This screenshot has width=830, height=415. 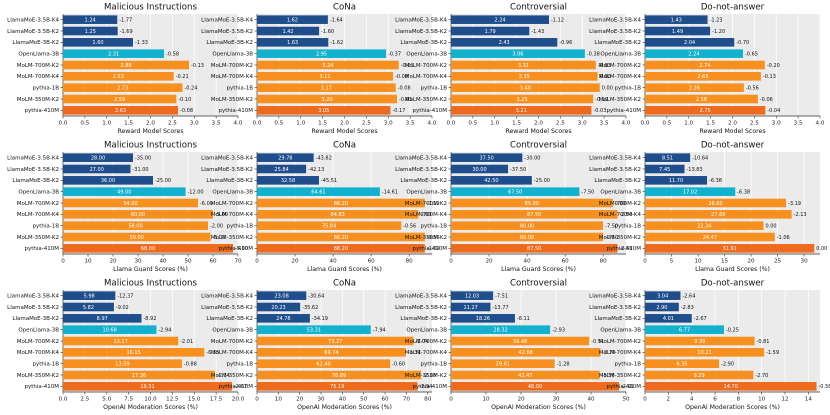 I want to click on bar-delta-label: -0.21, so click(x=182, y=77).